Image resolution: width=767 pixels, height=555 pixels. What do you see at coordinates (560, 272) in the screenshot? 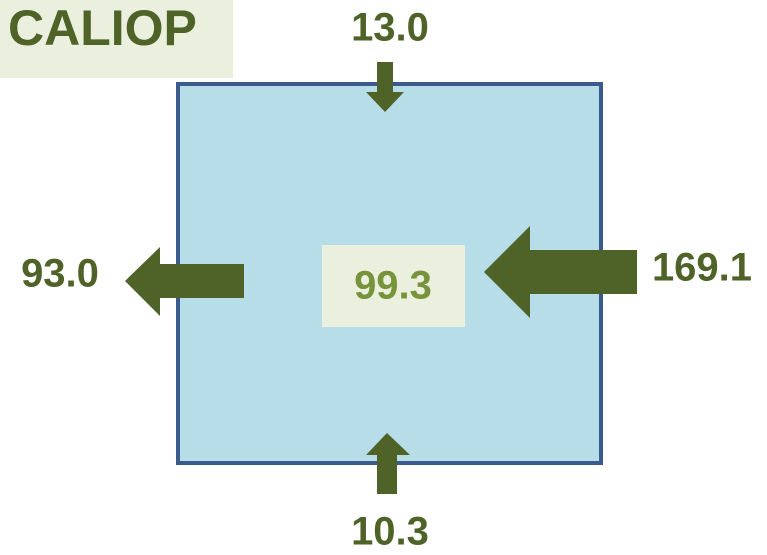
I see `arrow-right` at bounding box center [560, 272].